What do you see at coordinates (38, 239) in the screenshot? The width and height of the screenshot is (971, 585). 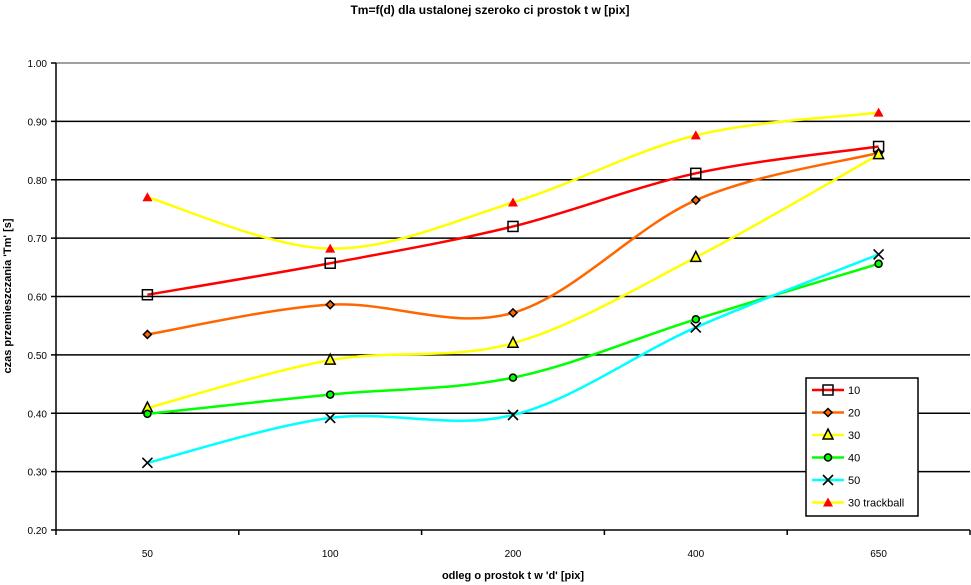 I see `y-tick-label: 0.70` at bounding box center [38, 239].